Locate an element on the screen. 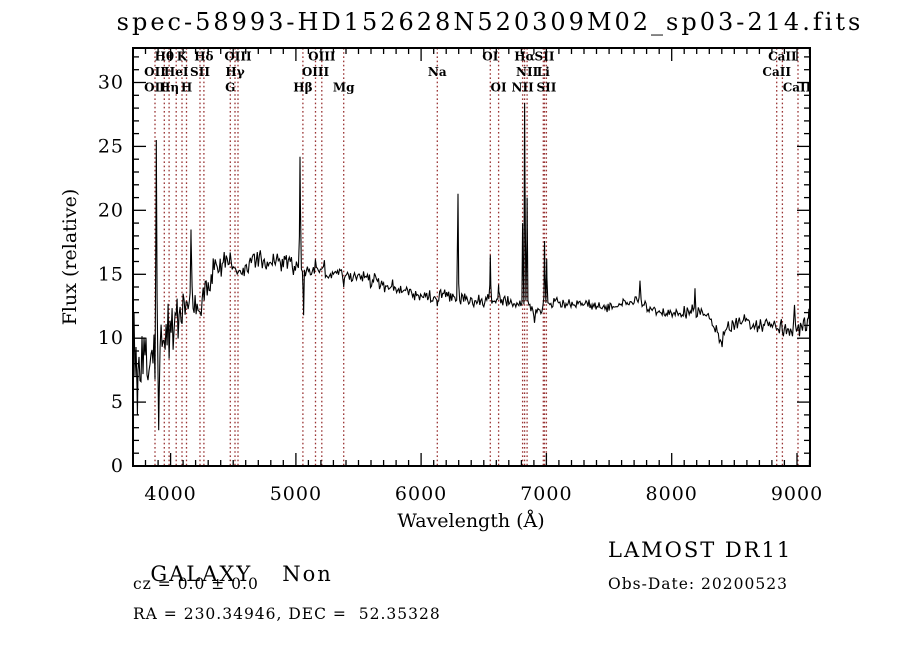 Image resolution: width=900 pixels, height=649 pixels. line-label: Hδ is located at coordinates (203, 57).